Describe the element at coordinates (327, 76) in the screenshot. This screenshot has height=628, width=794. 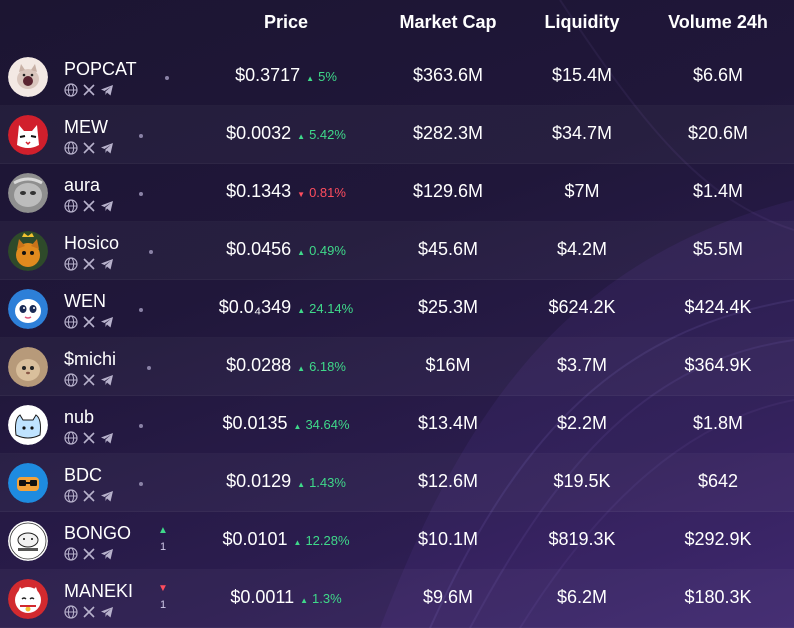
I see `price-change-value: 5%` at that location.